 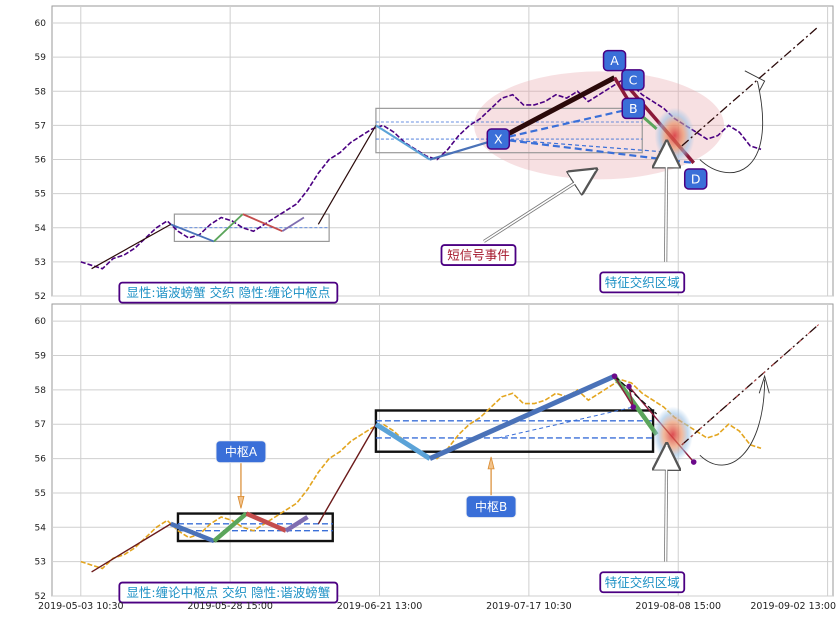 I want to click on point-label-a: A, so click(x=614, y=60).